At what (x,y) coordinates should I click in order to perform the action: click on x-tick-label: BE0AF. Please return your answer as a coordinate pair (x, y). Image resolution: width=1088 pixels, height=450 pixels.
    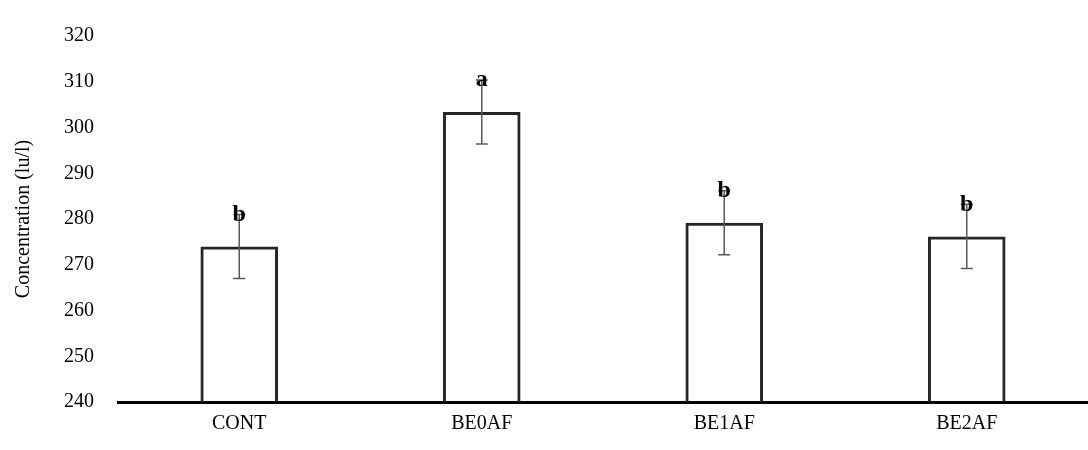
    Looking at the image, I should click on (482, 422).